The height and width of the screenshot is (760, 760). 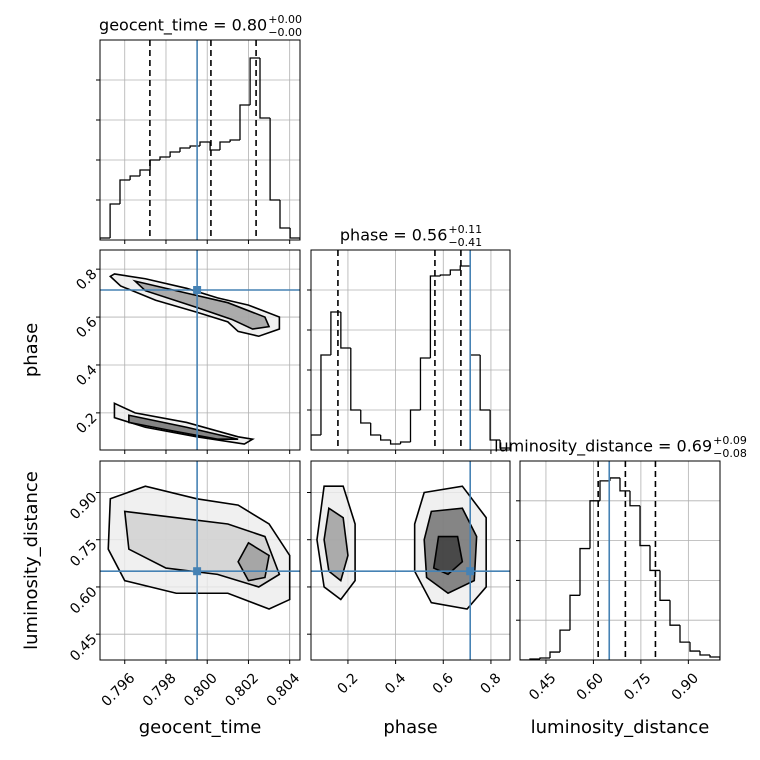 What do you see at coordinates (637, 686) in the screenshot?
I see `x-tick-label: 0.75` at bounding box center [637, 686].